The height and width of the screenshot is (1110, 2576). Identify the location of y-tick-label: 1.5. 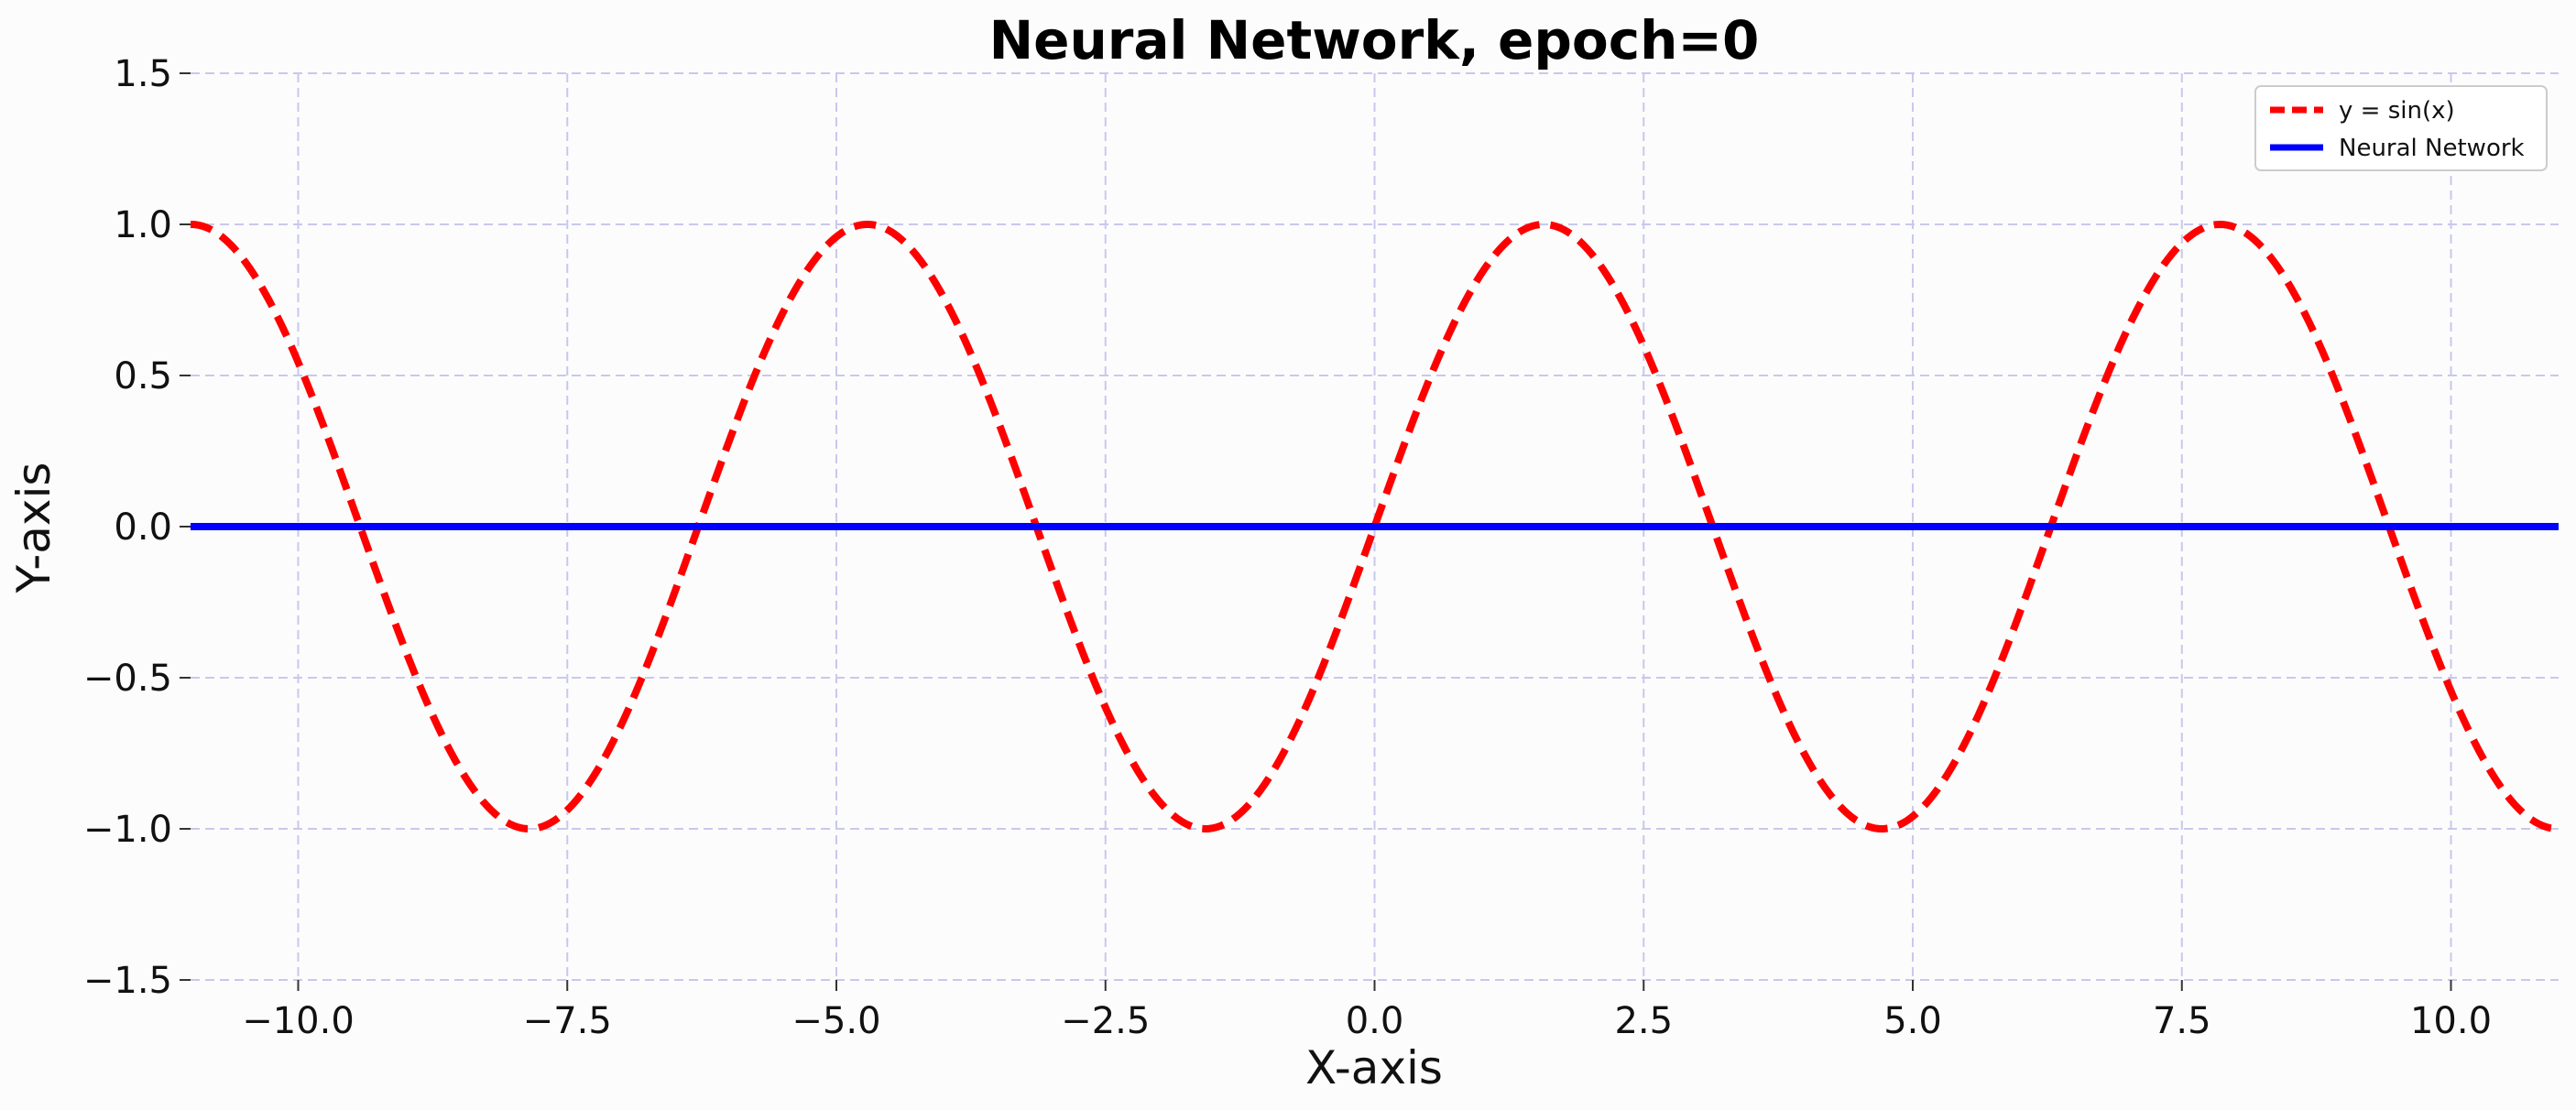
(143, 74).